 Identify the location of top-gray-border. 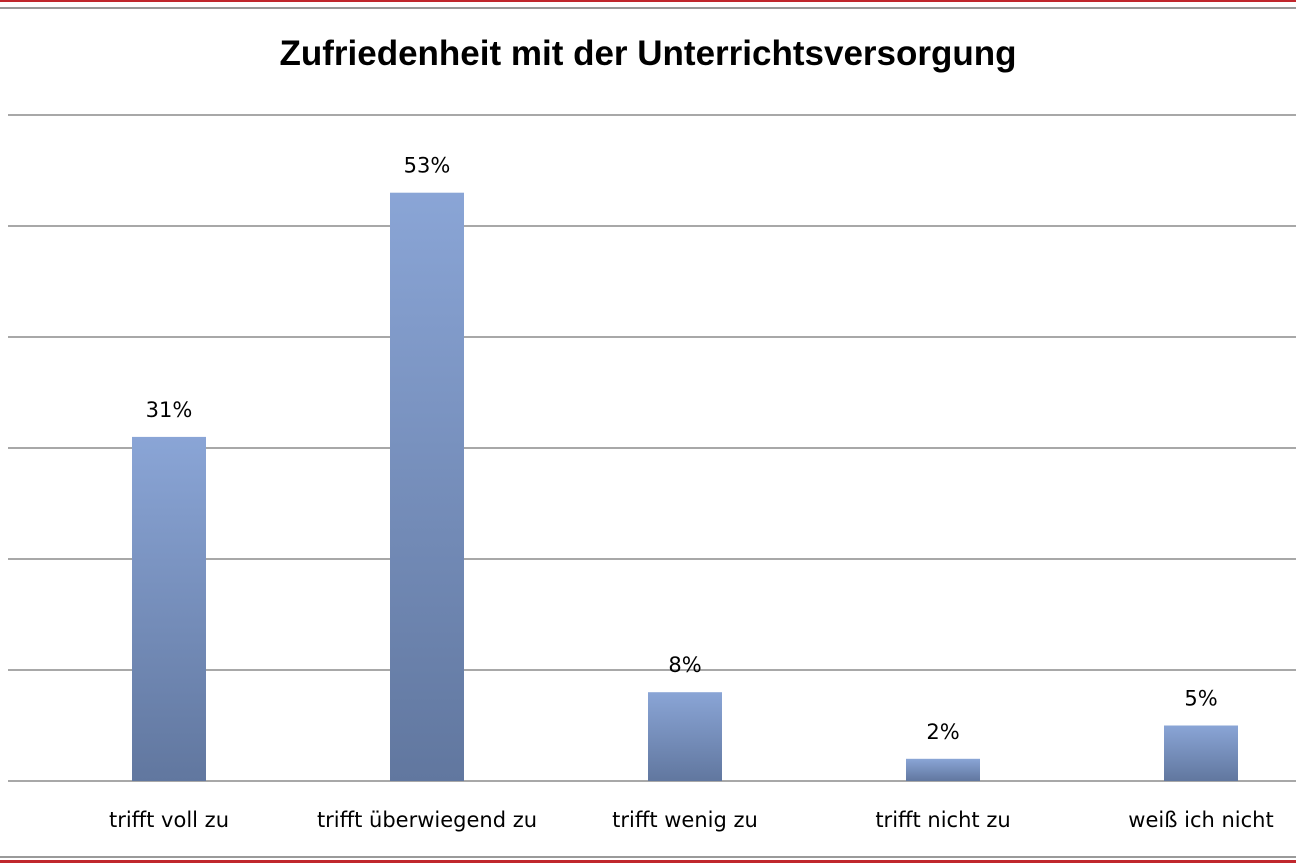
(648, 8).